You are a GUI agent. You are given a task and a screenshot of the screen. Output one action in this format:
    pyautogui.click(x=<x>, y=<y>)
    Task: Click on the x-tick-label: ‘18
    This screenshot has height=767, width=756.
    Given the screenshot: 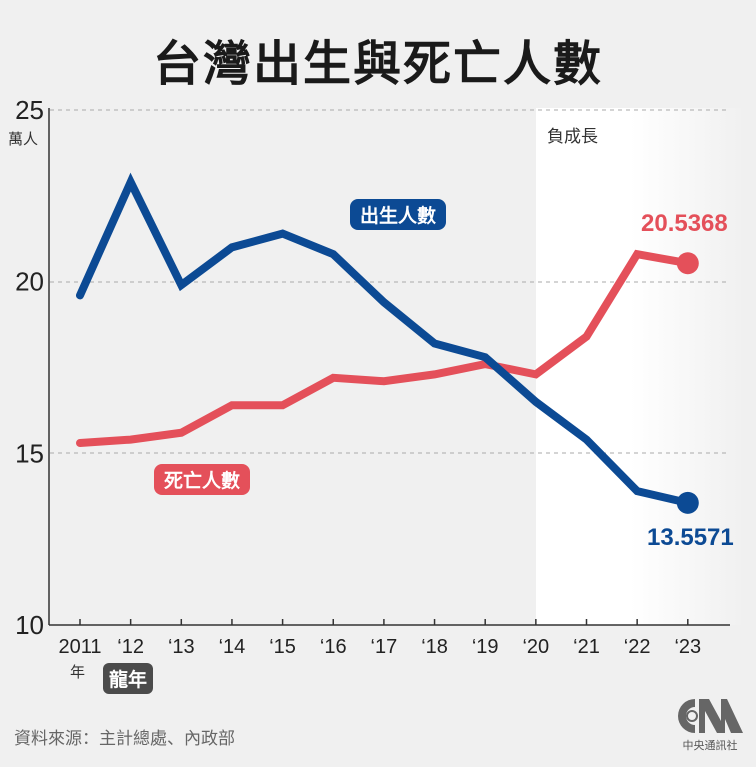 What is the action you would take?
    pyautogui.click(x=434, y=647)
    